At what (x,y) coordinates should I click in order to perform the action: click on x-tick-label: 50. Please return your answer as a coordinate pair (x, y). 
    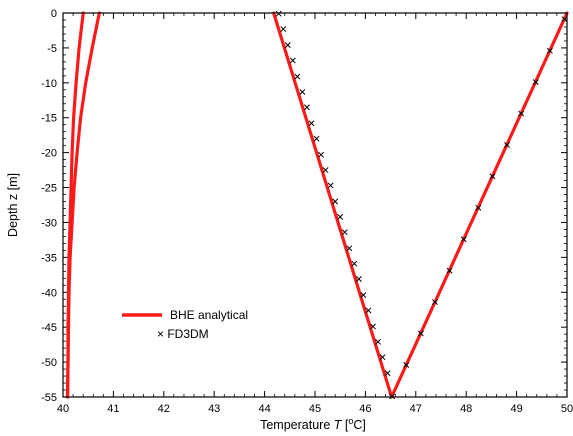
    Looking at the image, I should click on (567, 409).